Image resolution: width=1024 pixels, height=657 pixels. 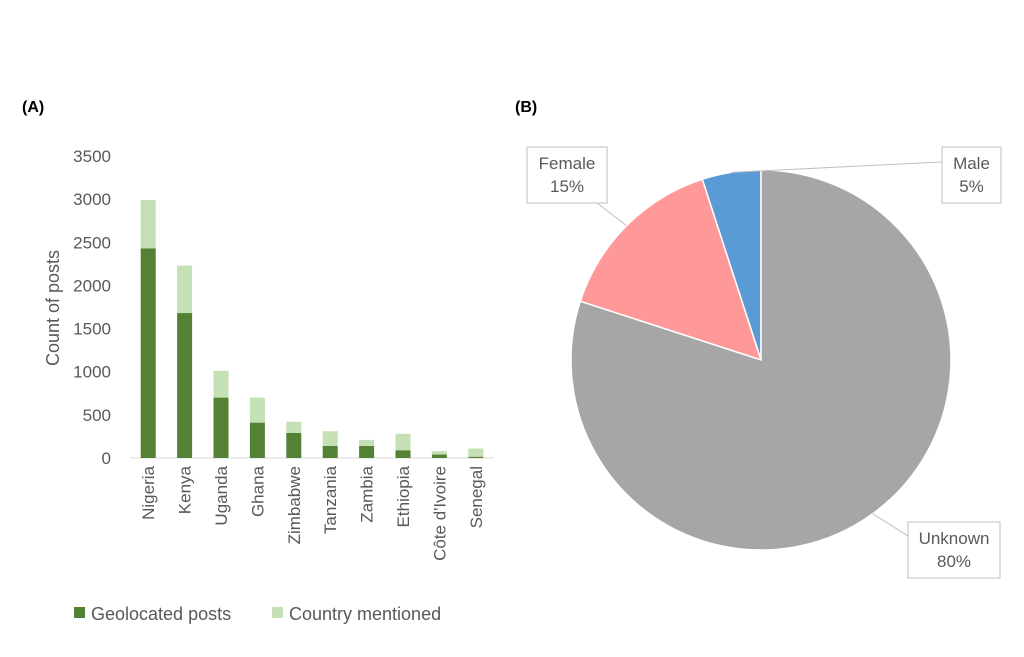 I want to click on y-tick-label: 1000, so click(x=92, y=372).